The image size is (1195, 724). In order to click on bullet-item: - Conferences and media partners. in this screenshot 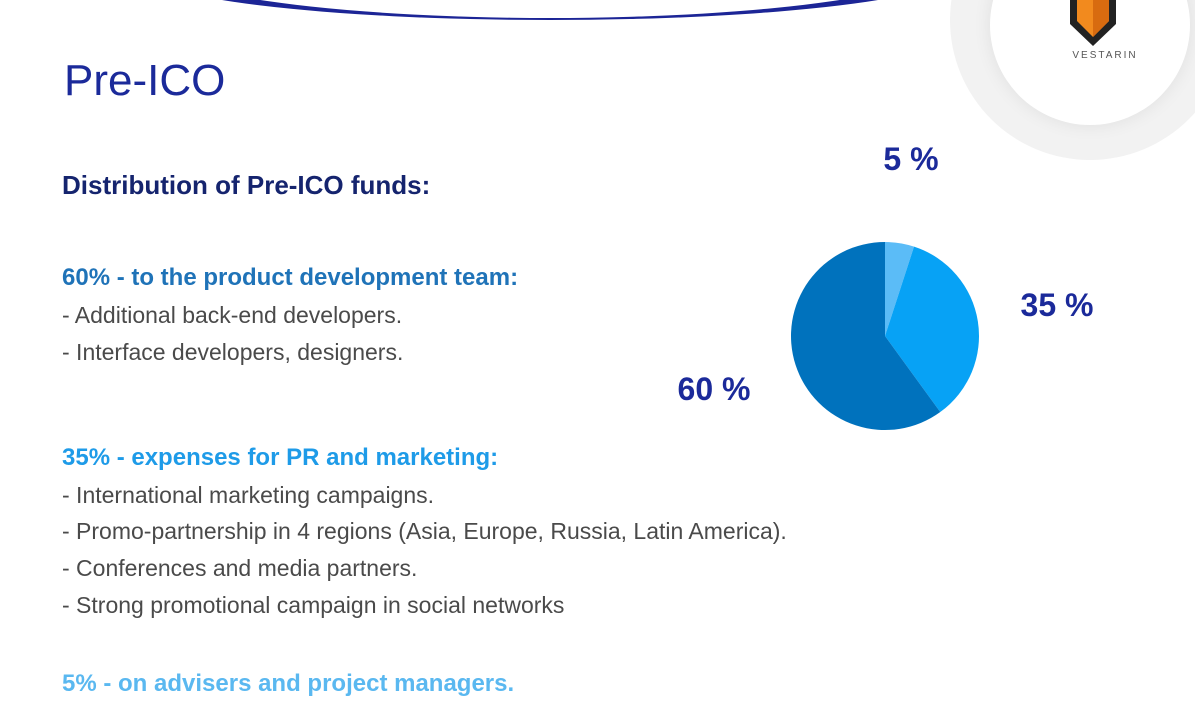, I will do `click(240, 568)`.